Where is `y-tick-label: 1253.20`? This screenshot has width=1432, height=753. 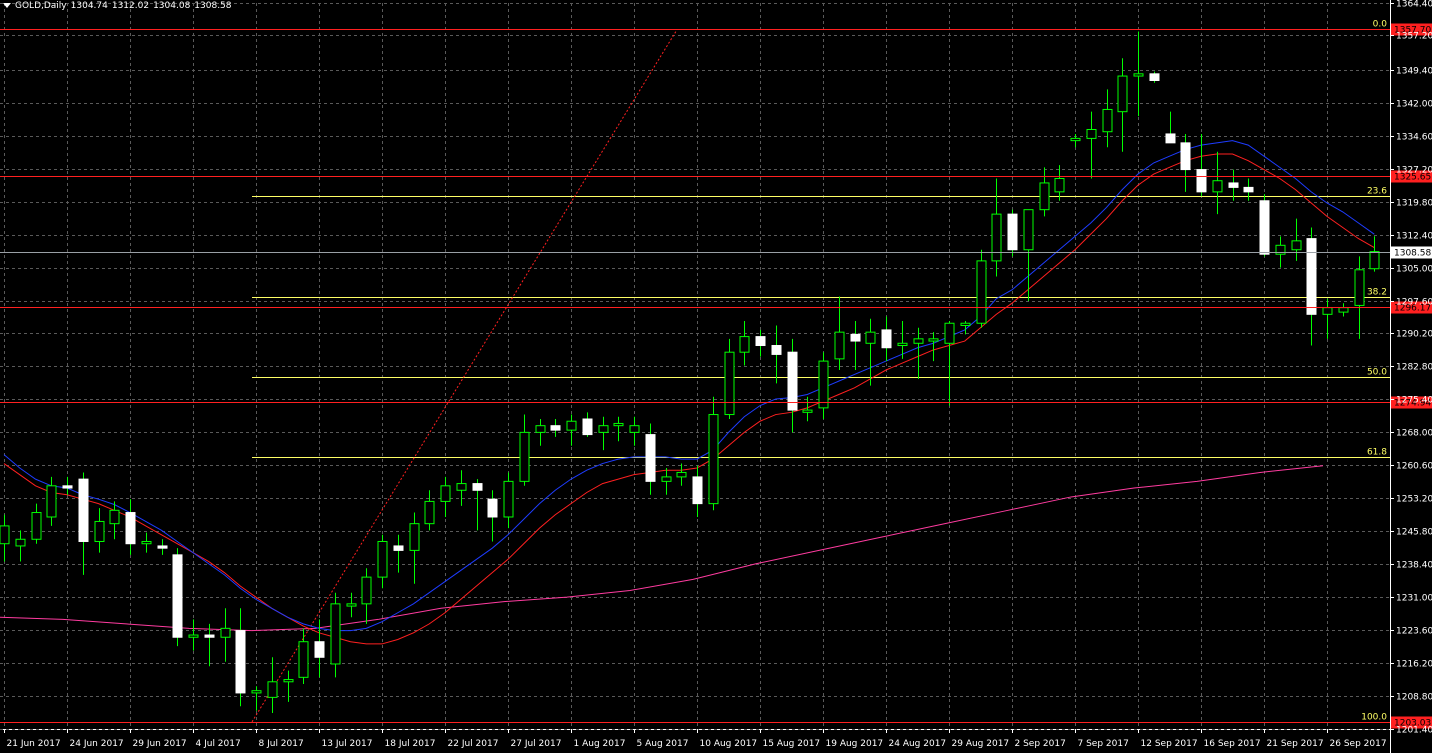 y-tick-label: 1253.20 is located at coordinates (1414, 500).